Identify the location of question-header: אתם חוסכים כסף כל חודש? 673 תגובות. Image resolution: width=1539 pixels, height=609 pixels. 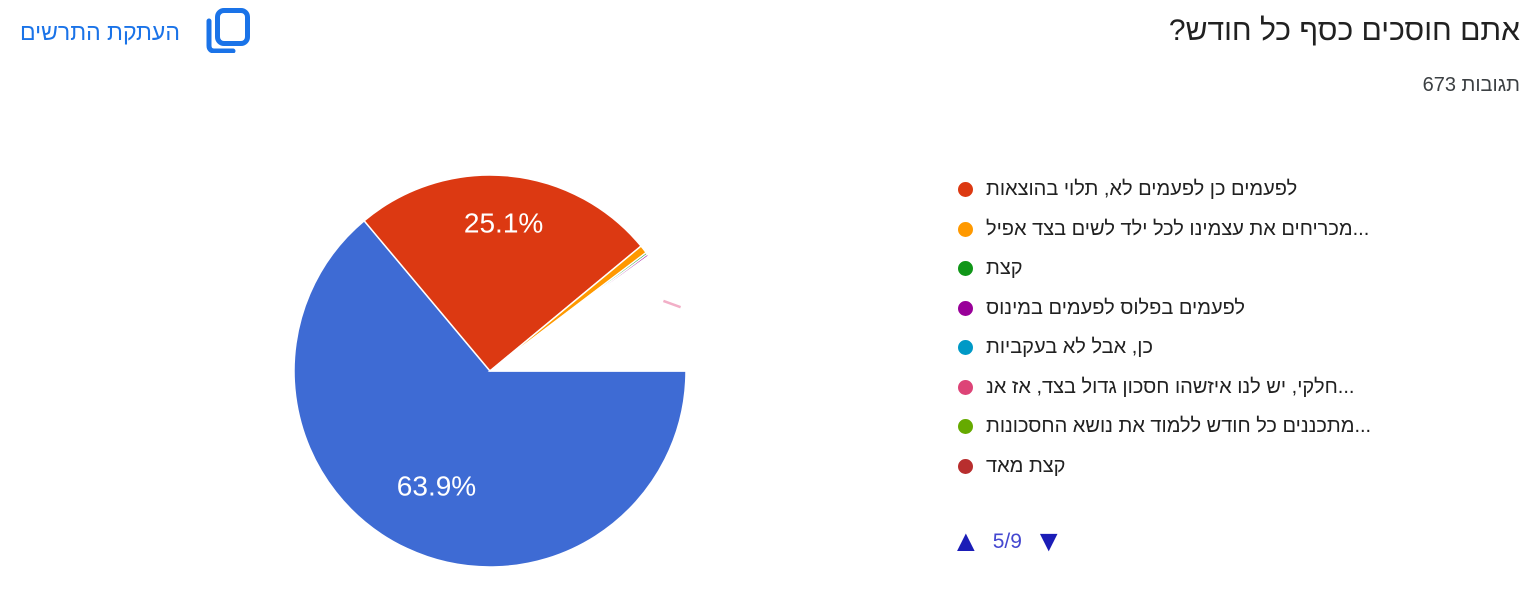
(1344, 54).